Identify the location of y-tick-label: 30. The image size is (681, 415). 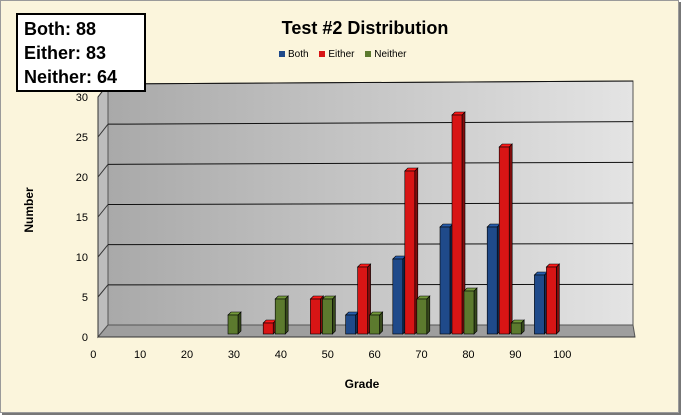
(82, 98).